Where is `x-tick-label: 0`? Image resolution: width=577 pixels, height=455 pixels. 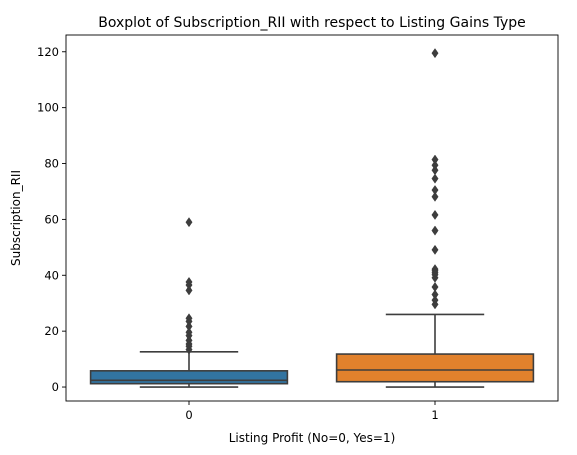
x-tick-label: 0 is located at coordinates (188, 415).